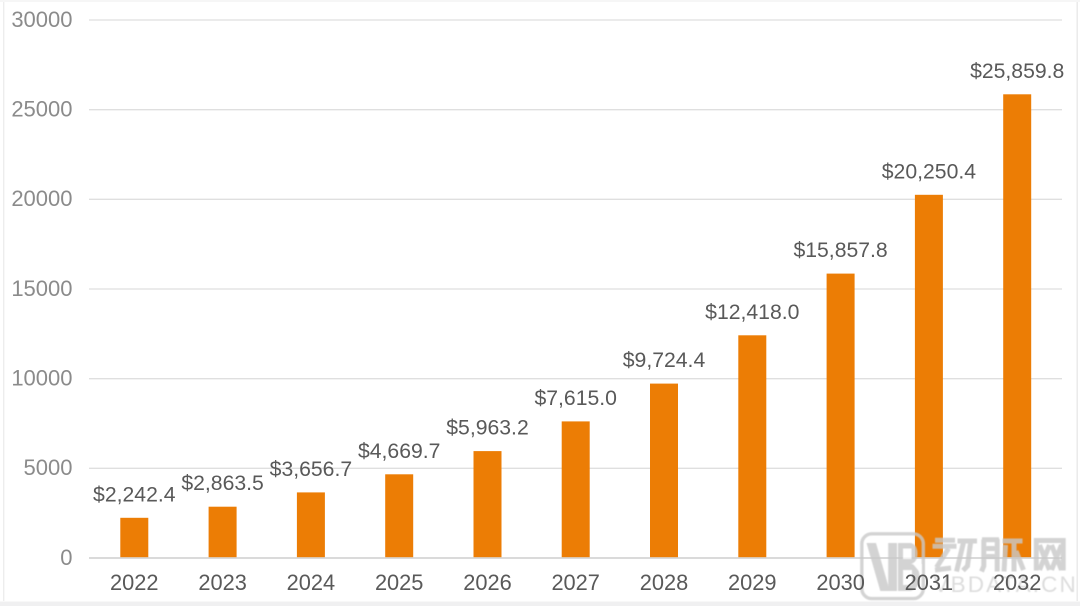 This screenshot has height=606, width=1080. What do you see at coordinates (41, 19) in the screenshot?
I see `svg-text: 30000` at bounding box center [41, 19].